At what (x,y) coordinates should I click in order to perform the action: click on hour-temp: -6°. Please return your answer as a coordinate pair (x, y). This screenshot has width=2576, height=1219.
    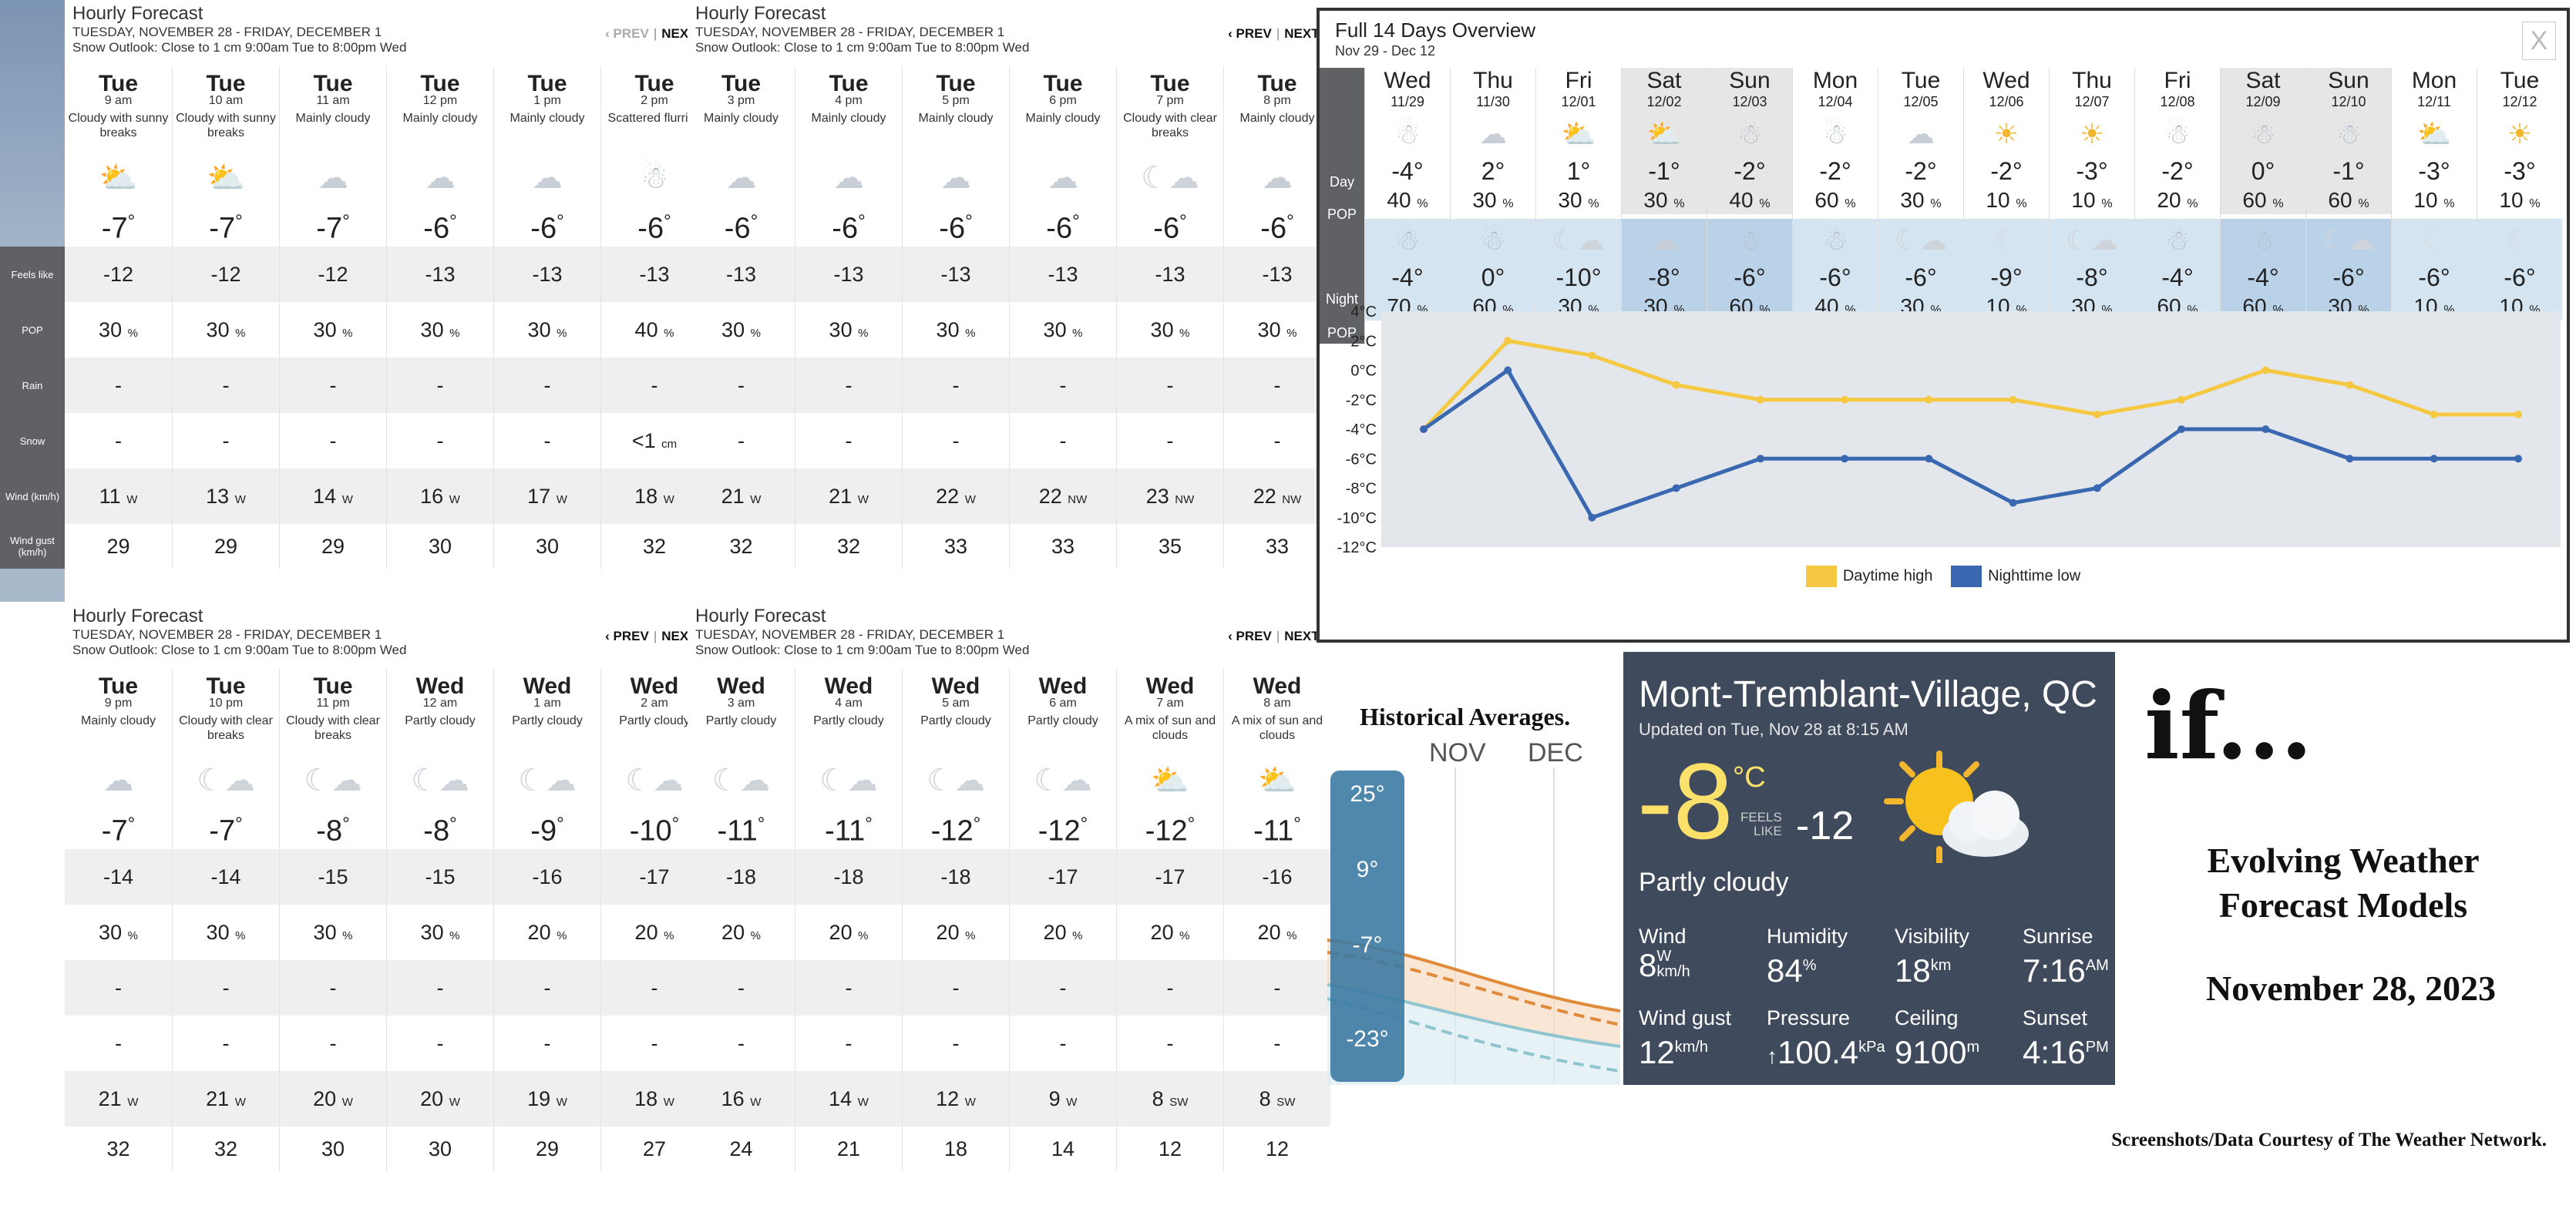
    Looking at the image, I should click on (654, 228).